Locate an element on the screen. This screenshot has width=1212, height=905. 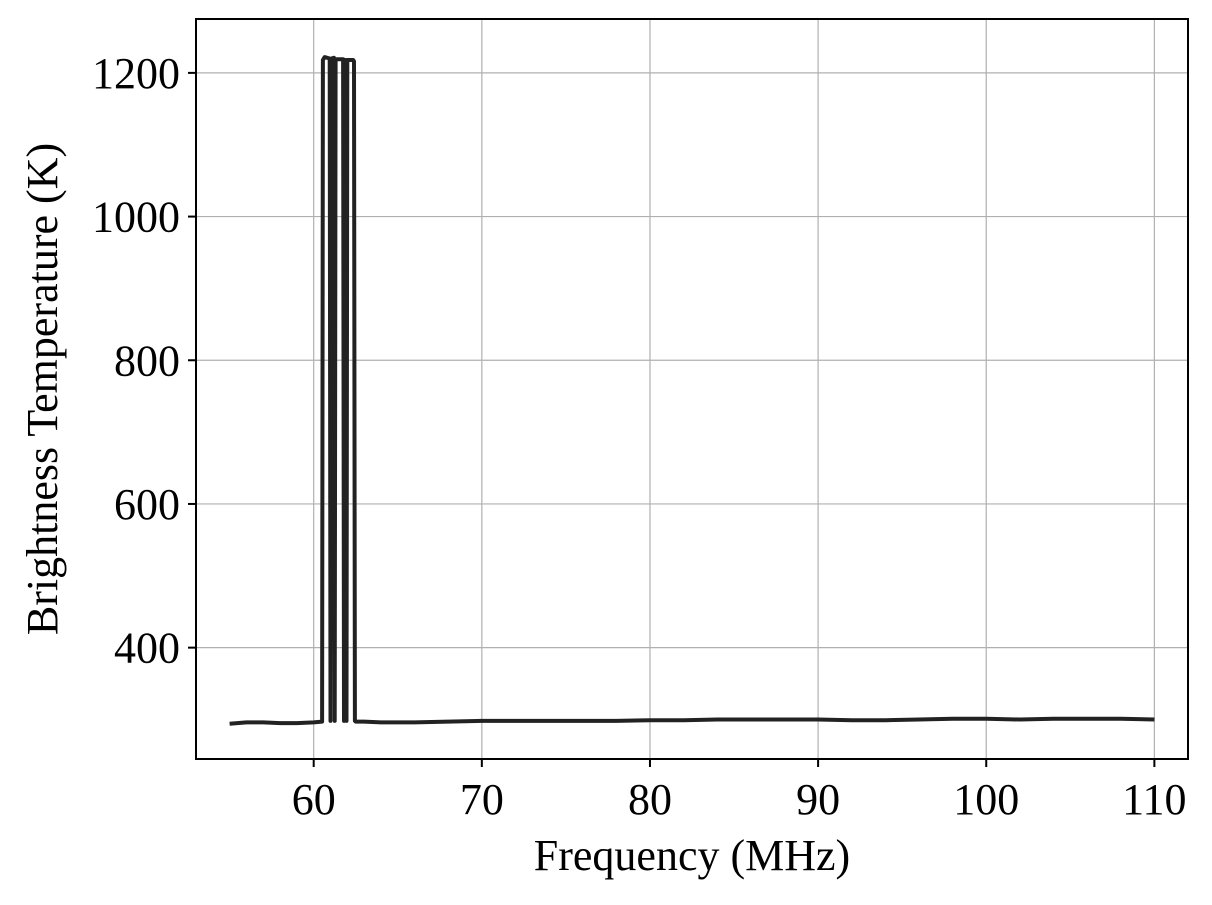
y-tick-label: 1000 is located at coordinates (136, 217).